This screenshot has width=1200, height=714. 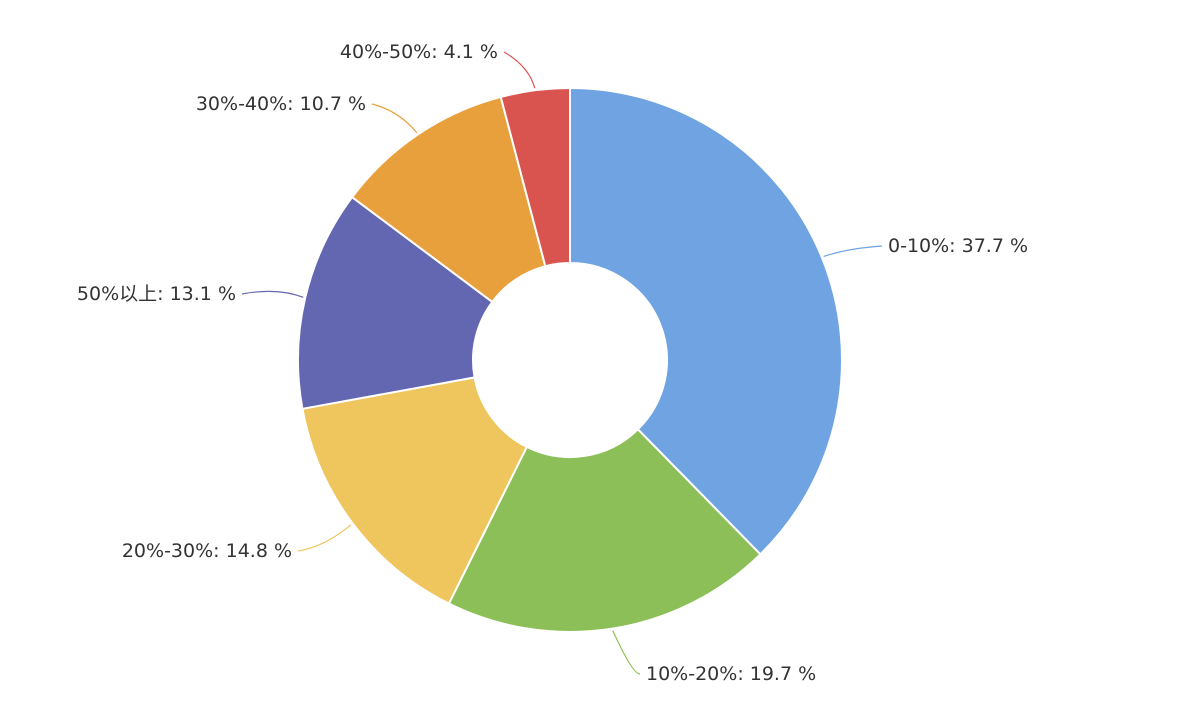 What do you see at coordinates (958, 246) in the screenshot?
I see `slice-label-0-10pct: 0-10%: 37.7 %` at bounding box center [958, 246].